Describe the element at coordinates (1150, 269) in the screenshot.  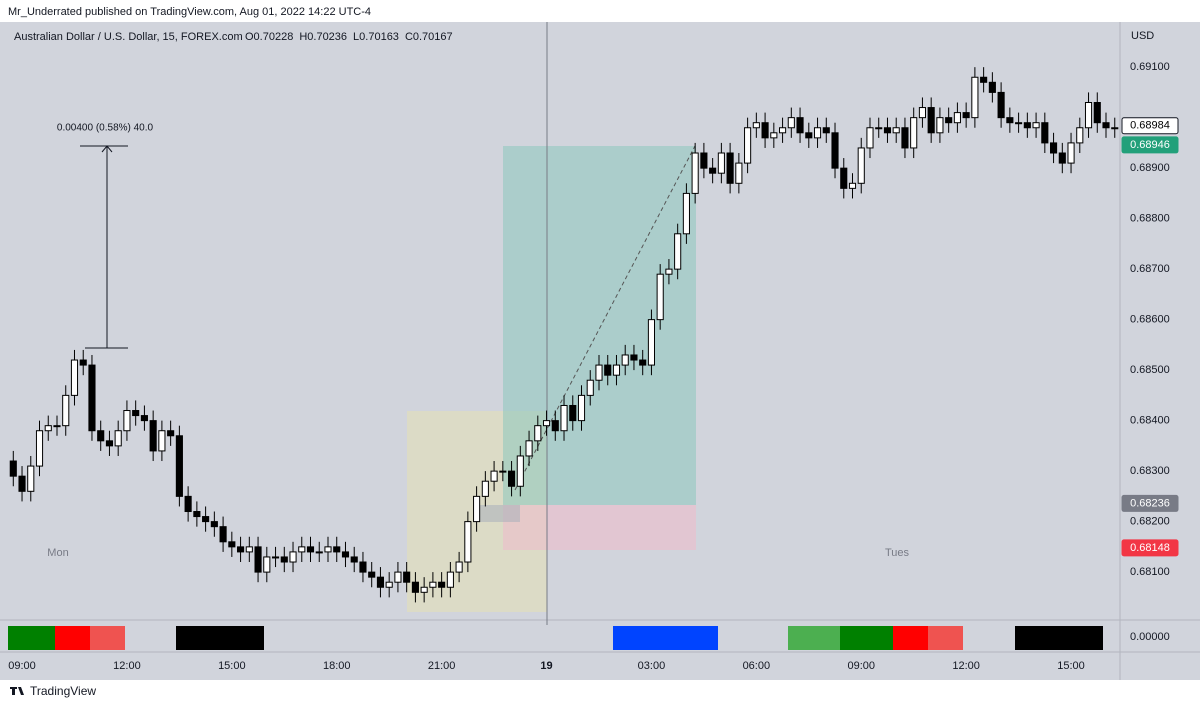
I see `y-tick-label: 0.68700` at that location.